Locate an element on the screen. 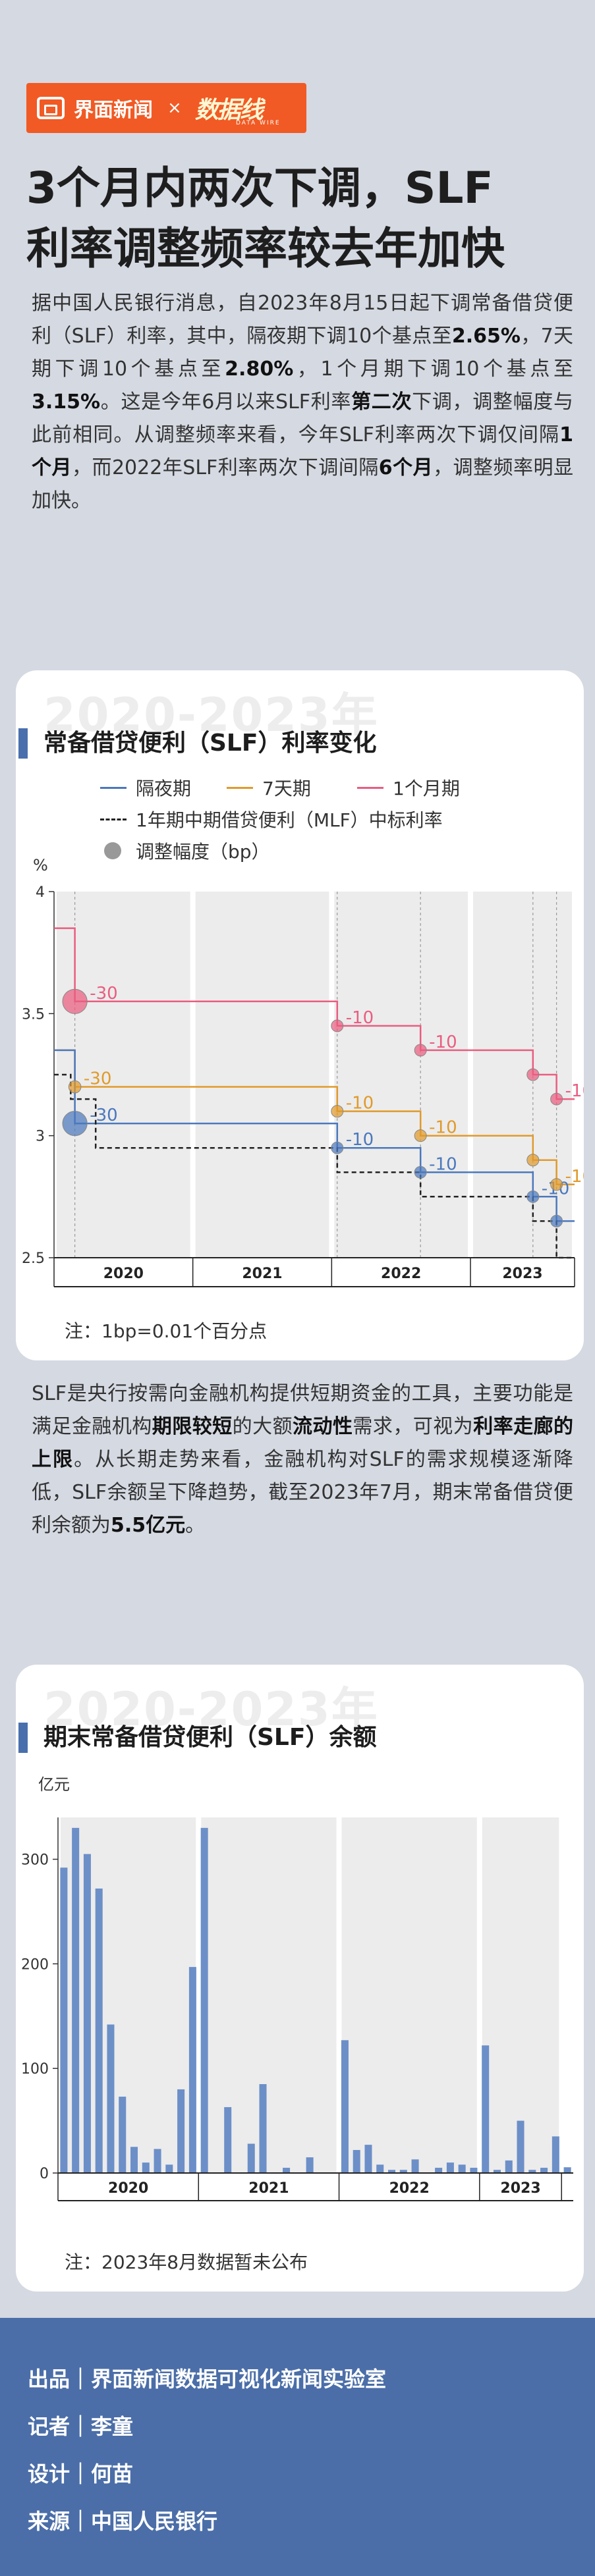 The width and height of the screenshot is (595, 2576). analysis-highlight: 期限较短 is located at coordinates (192, 1426).